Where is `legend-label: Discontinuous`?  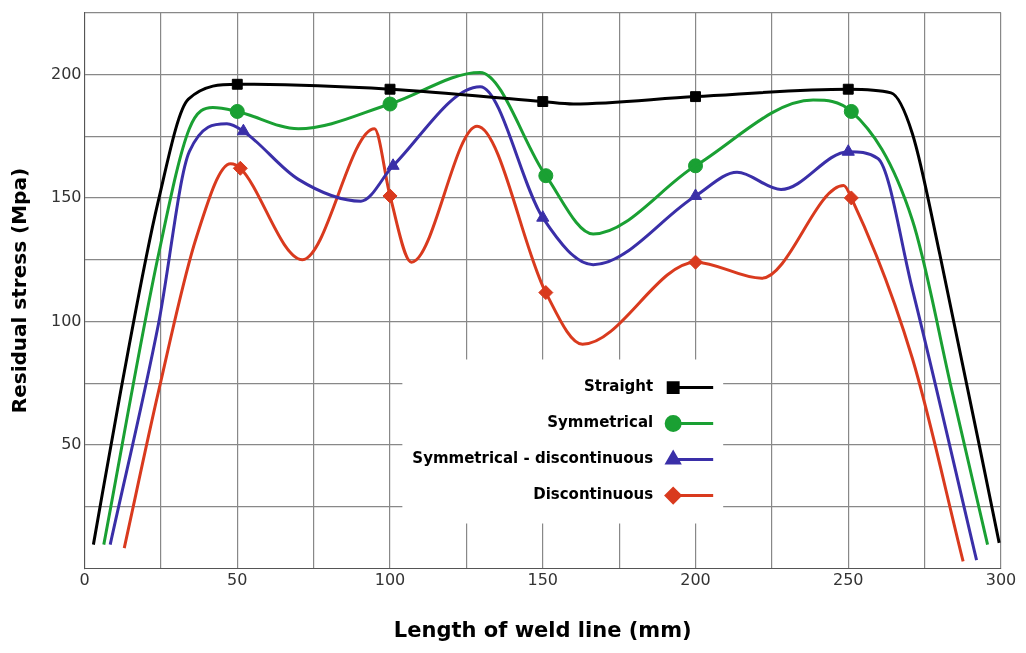
legend-label: Discontinuous is located at coordinates (593, 494).